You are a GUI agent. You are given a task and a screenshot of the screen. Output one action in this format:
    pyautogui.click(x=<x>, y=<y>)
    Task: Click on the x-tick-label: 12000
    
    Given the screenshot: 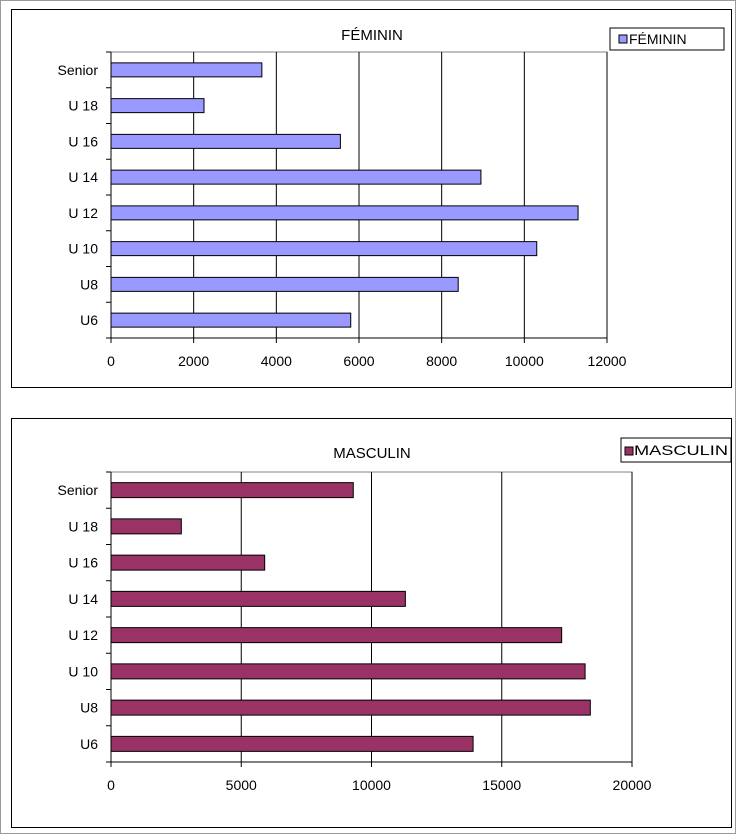 What is the action you would take?
    pyautogui.click(x=607, y=361)
    